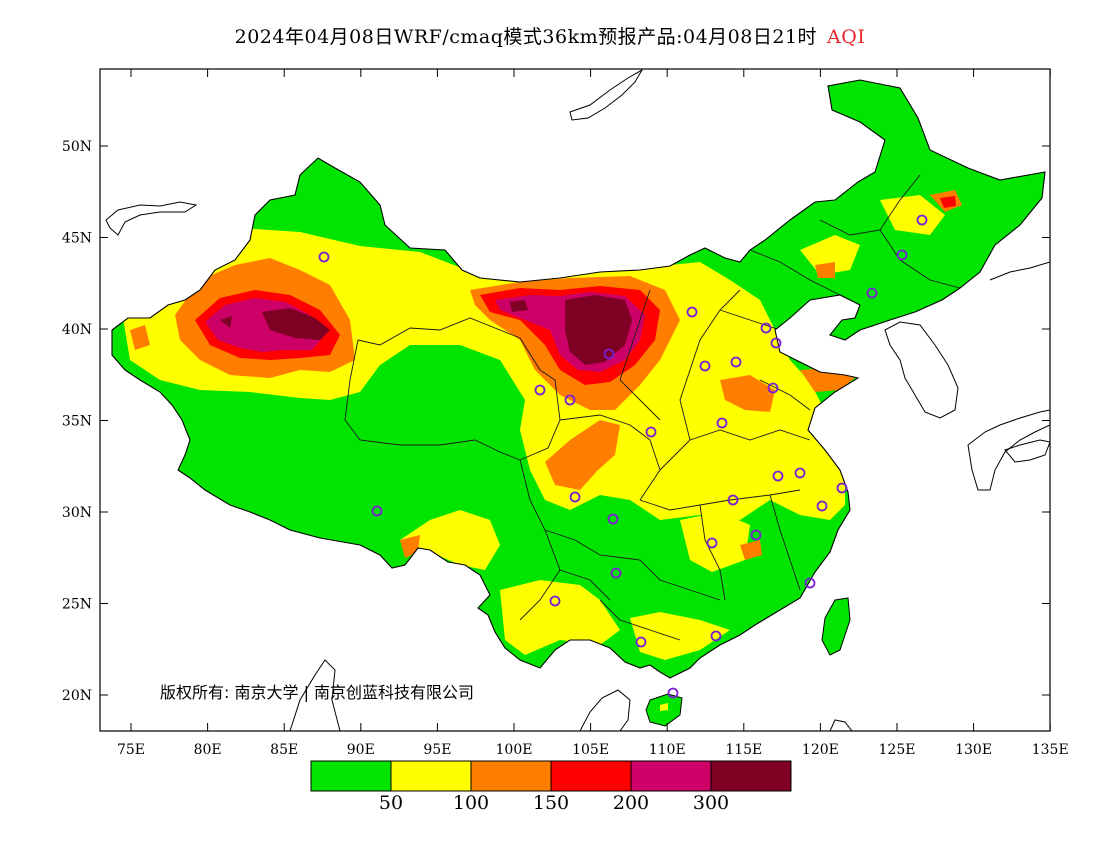 The width and height of the screenshot is (1100, 850). I want to click on legend-colorbar, so click(551, 776).